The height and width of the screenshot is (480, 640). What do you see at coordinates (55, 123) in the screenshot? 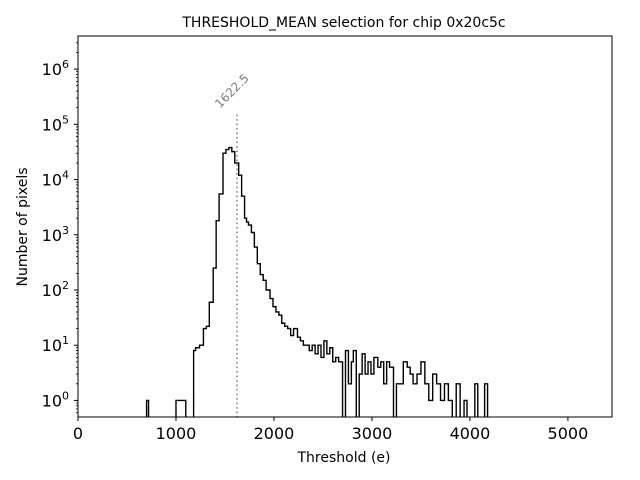
I see `y-tick-label: 10⁵` at bounding box center [55, 123].